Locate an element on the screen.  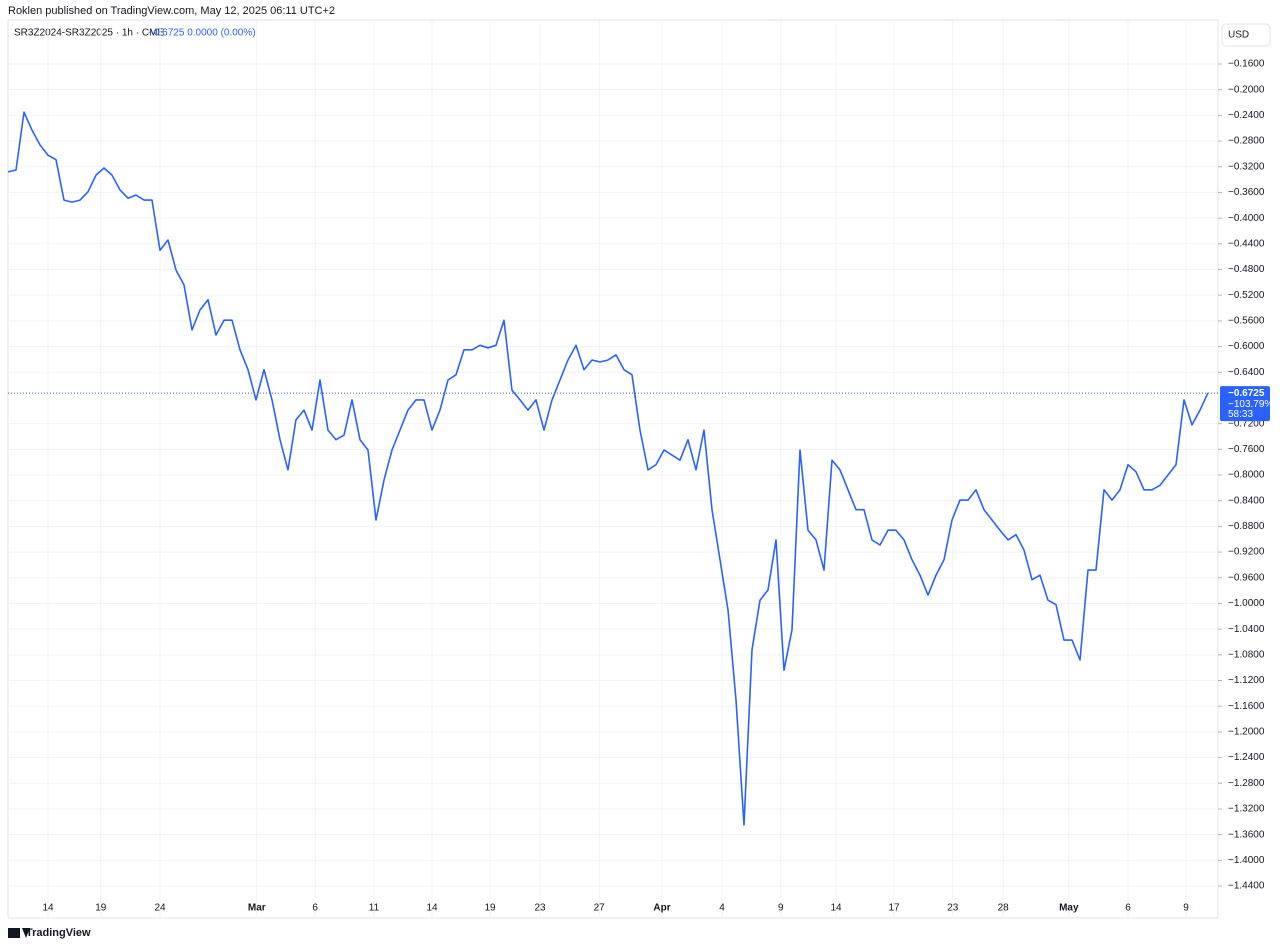
y-tick-label: −1.4000 is located at coordinates (1246, 860).